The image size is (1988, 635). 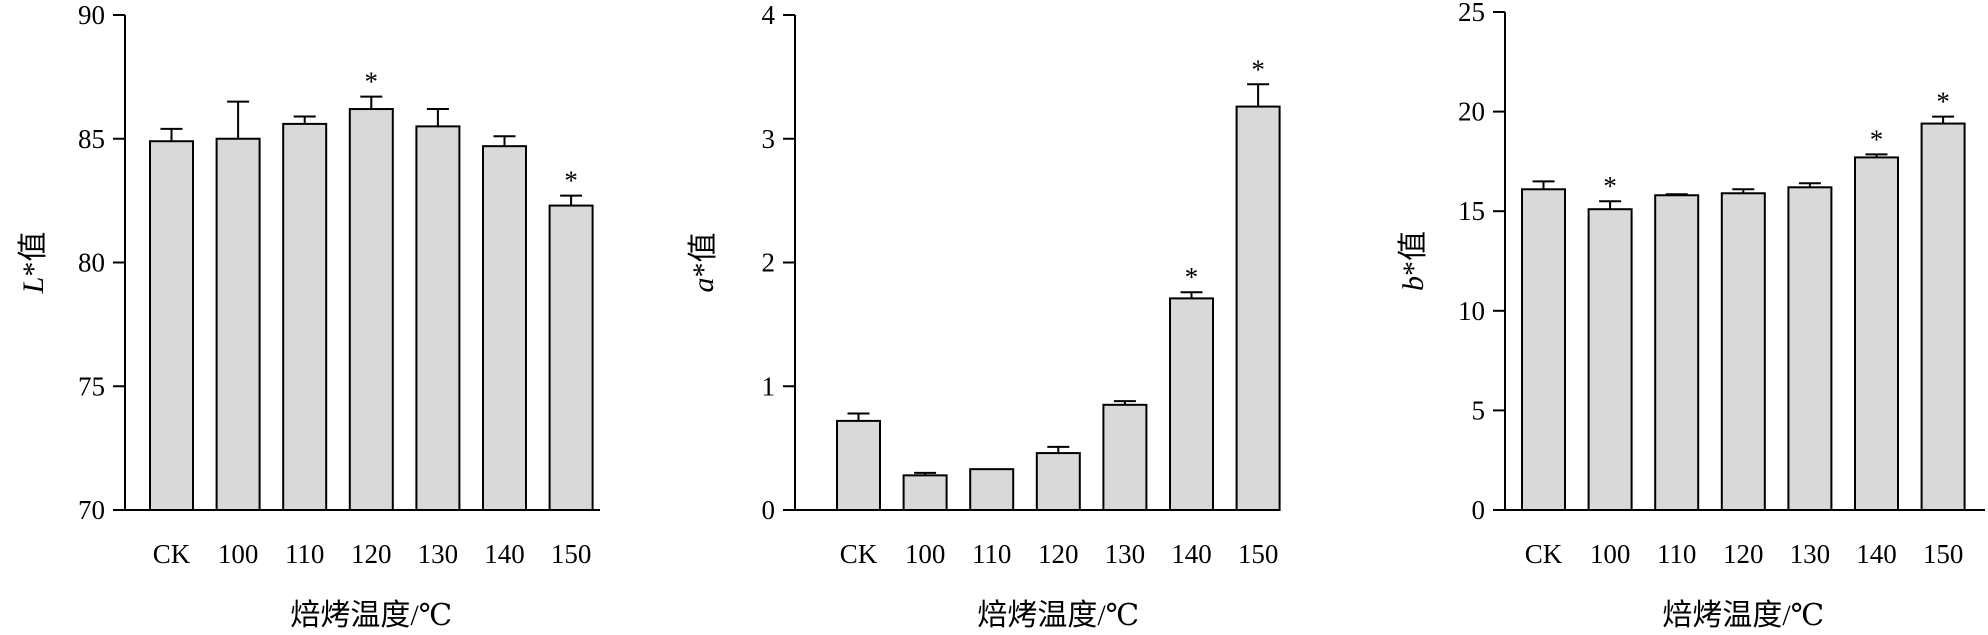 I want to click on y-axis-title-variable: L, so click(x=33, y=286).